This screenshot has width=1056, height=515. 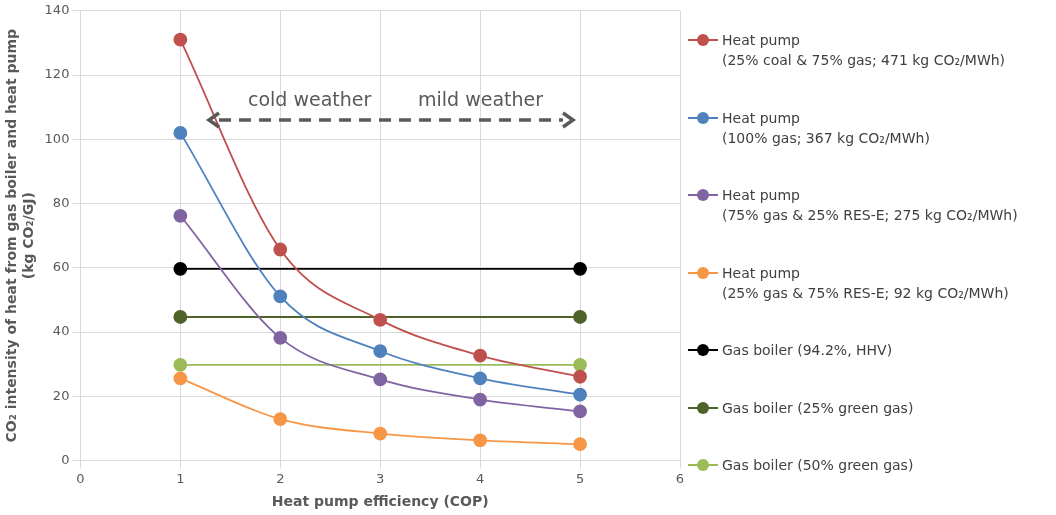 What do you see at coordinates (870, 205) in the screenshot?
I see `legend-label: Heat pump (75% gas & 25% RES-E; 275 kg CO₂/MWh)` at bounding box center [870, 205].